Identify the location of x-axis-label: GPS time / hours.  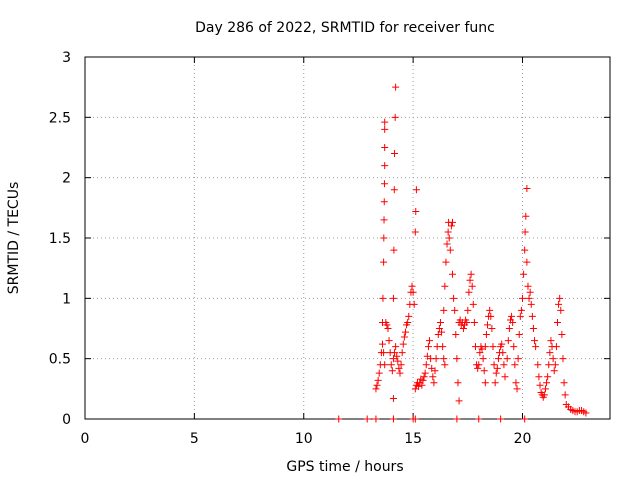
(344, 467).